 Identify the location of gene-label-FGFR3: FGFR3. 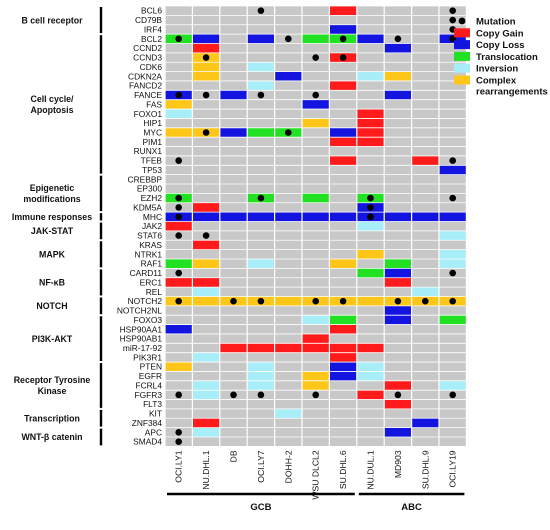
(149, 395).